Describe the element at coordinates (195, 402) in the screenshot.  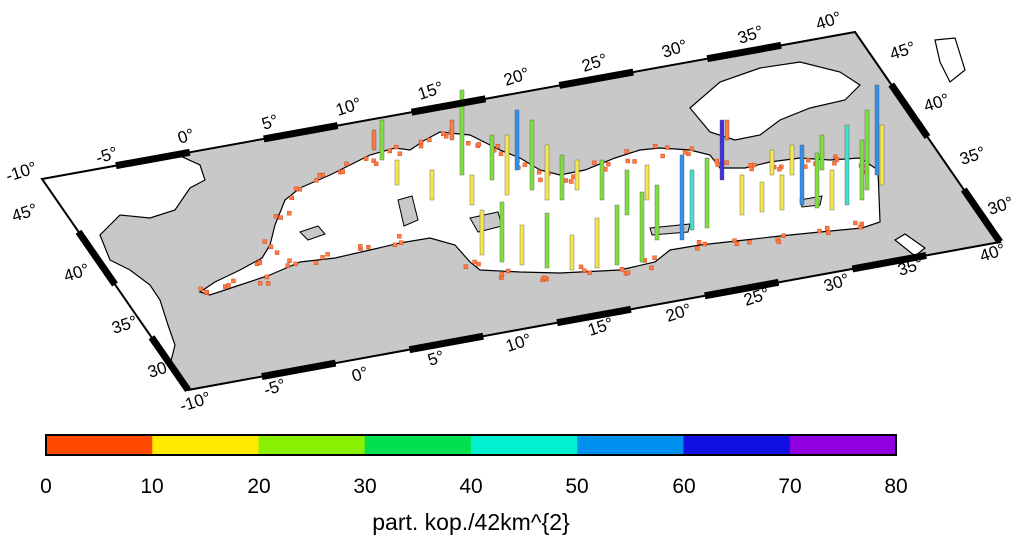
I see `lon-tick-bottom: -10°` at that location.